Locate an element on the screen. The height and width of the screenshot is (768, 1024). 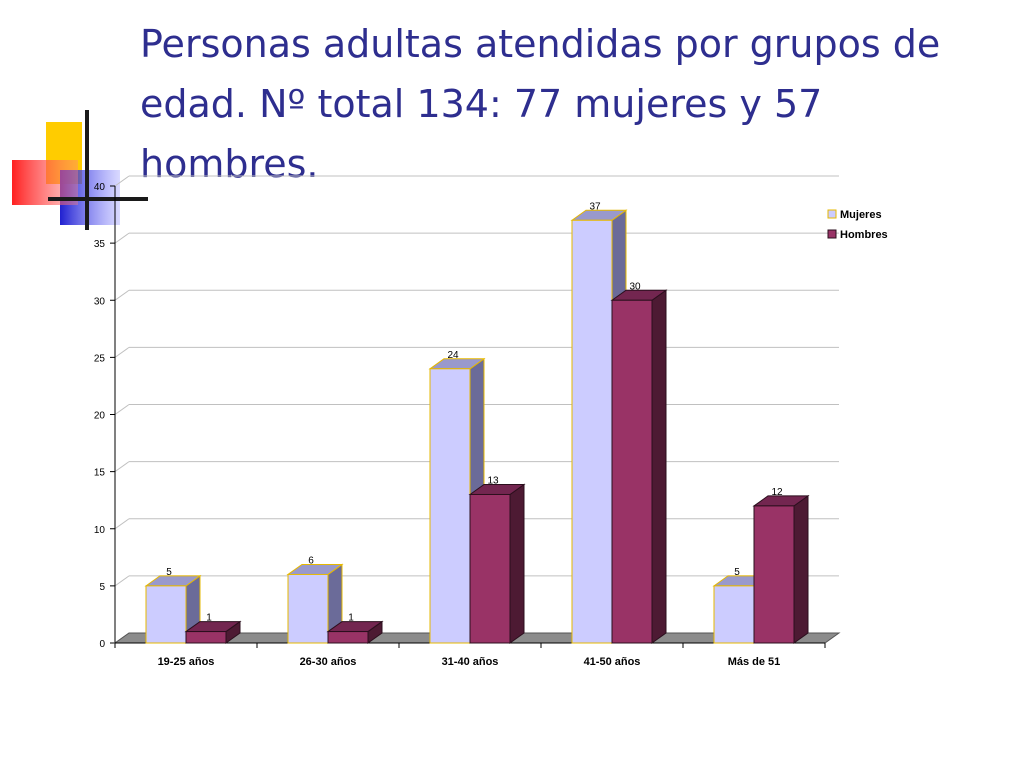
horizontal-bar is located at coordinates (98, 199).